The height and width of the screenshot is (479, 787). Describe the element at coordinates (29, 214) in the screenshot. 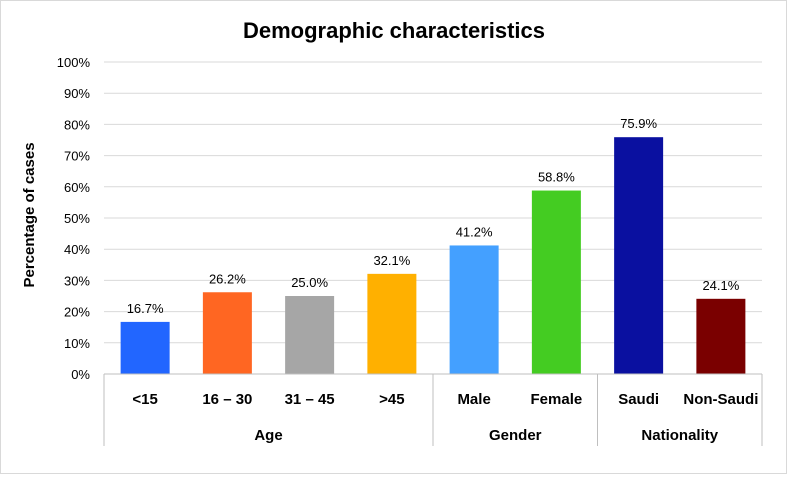

I see `y-axis-label: Percentage of cases` at that location.